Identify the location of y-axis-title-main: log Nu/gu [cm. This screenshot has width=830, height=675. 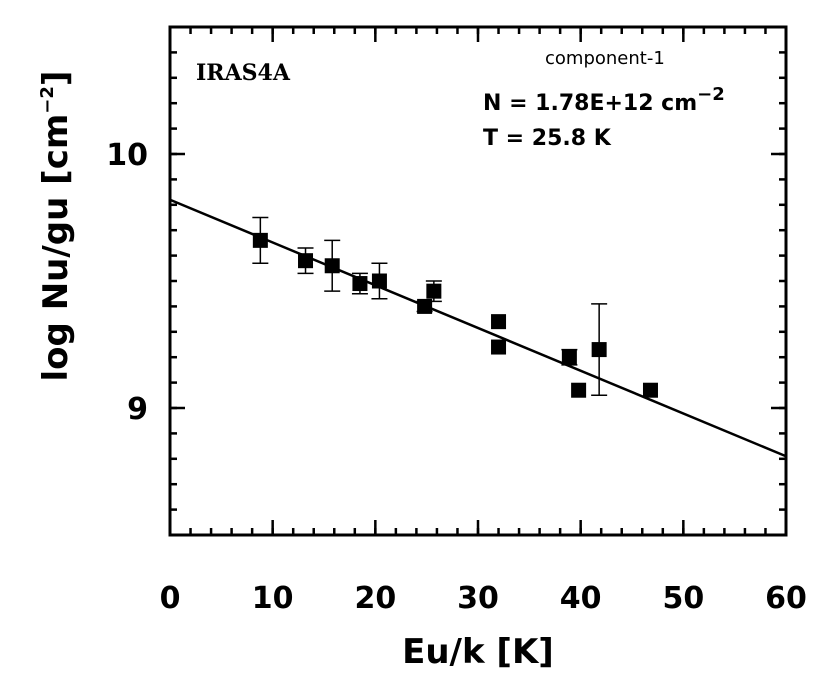
(56, 248).